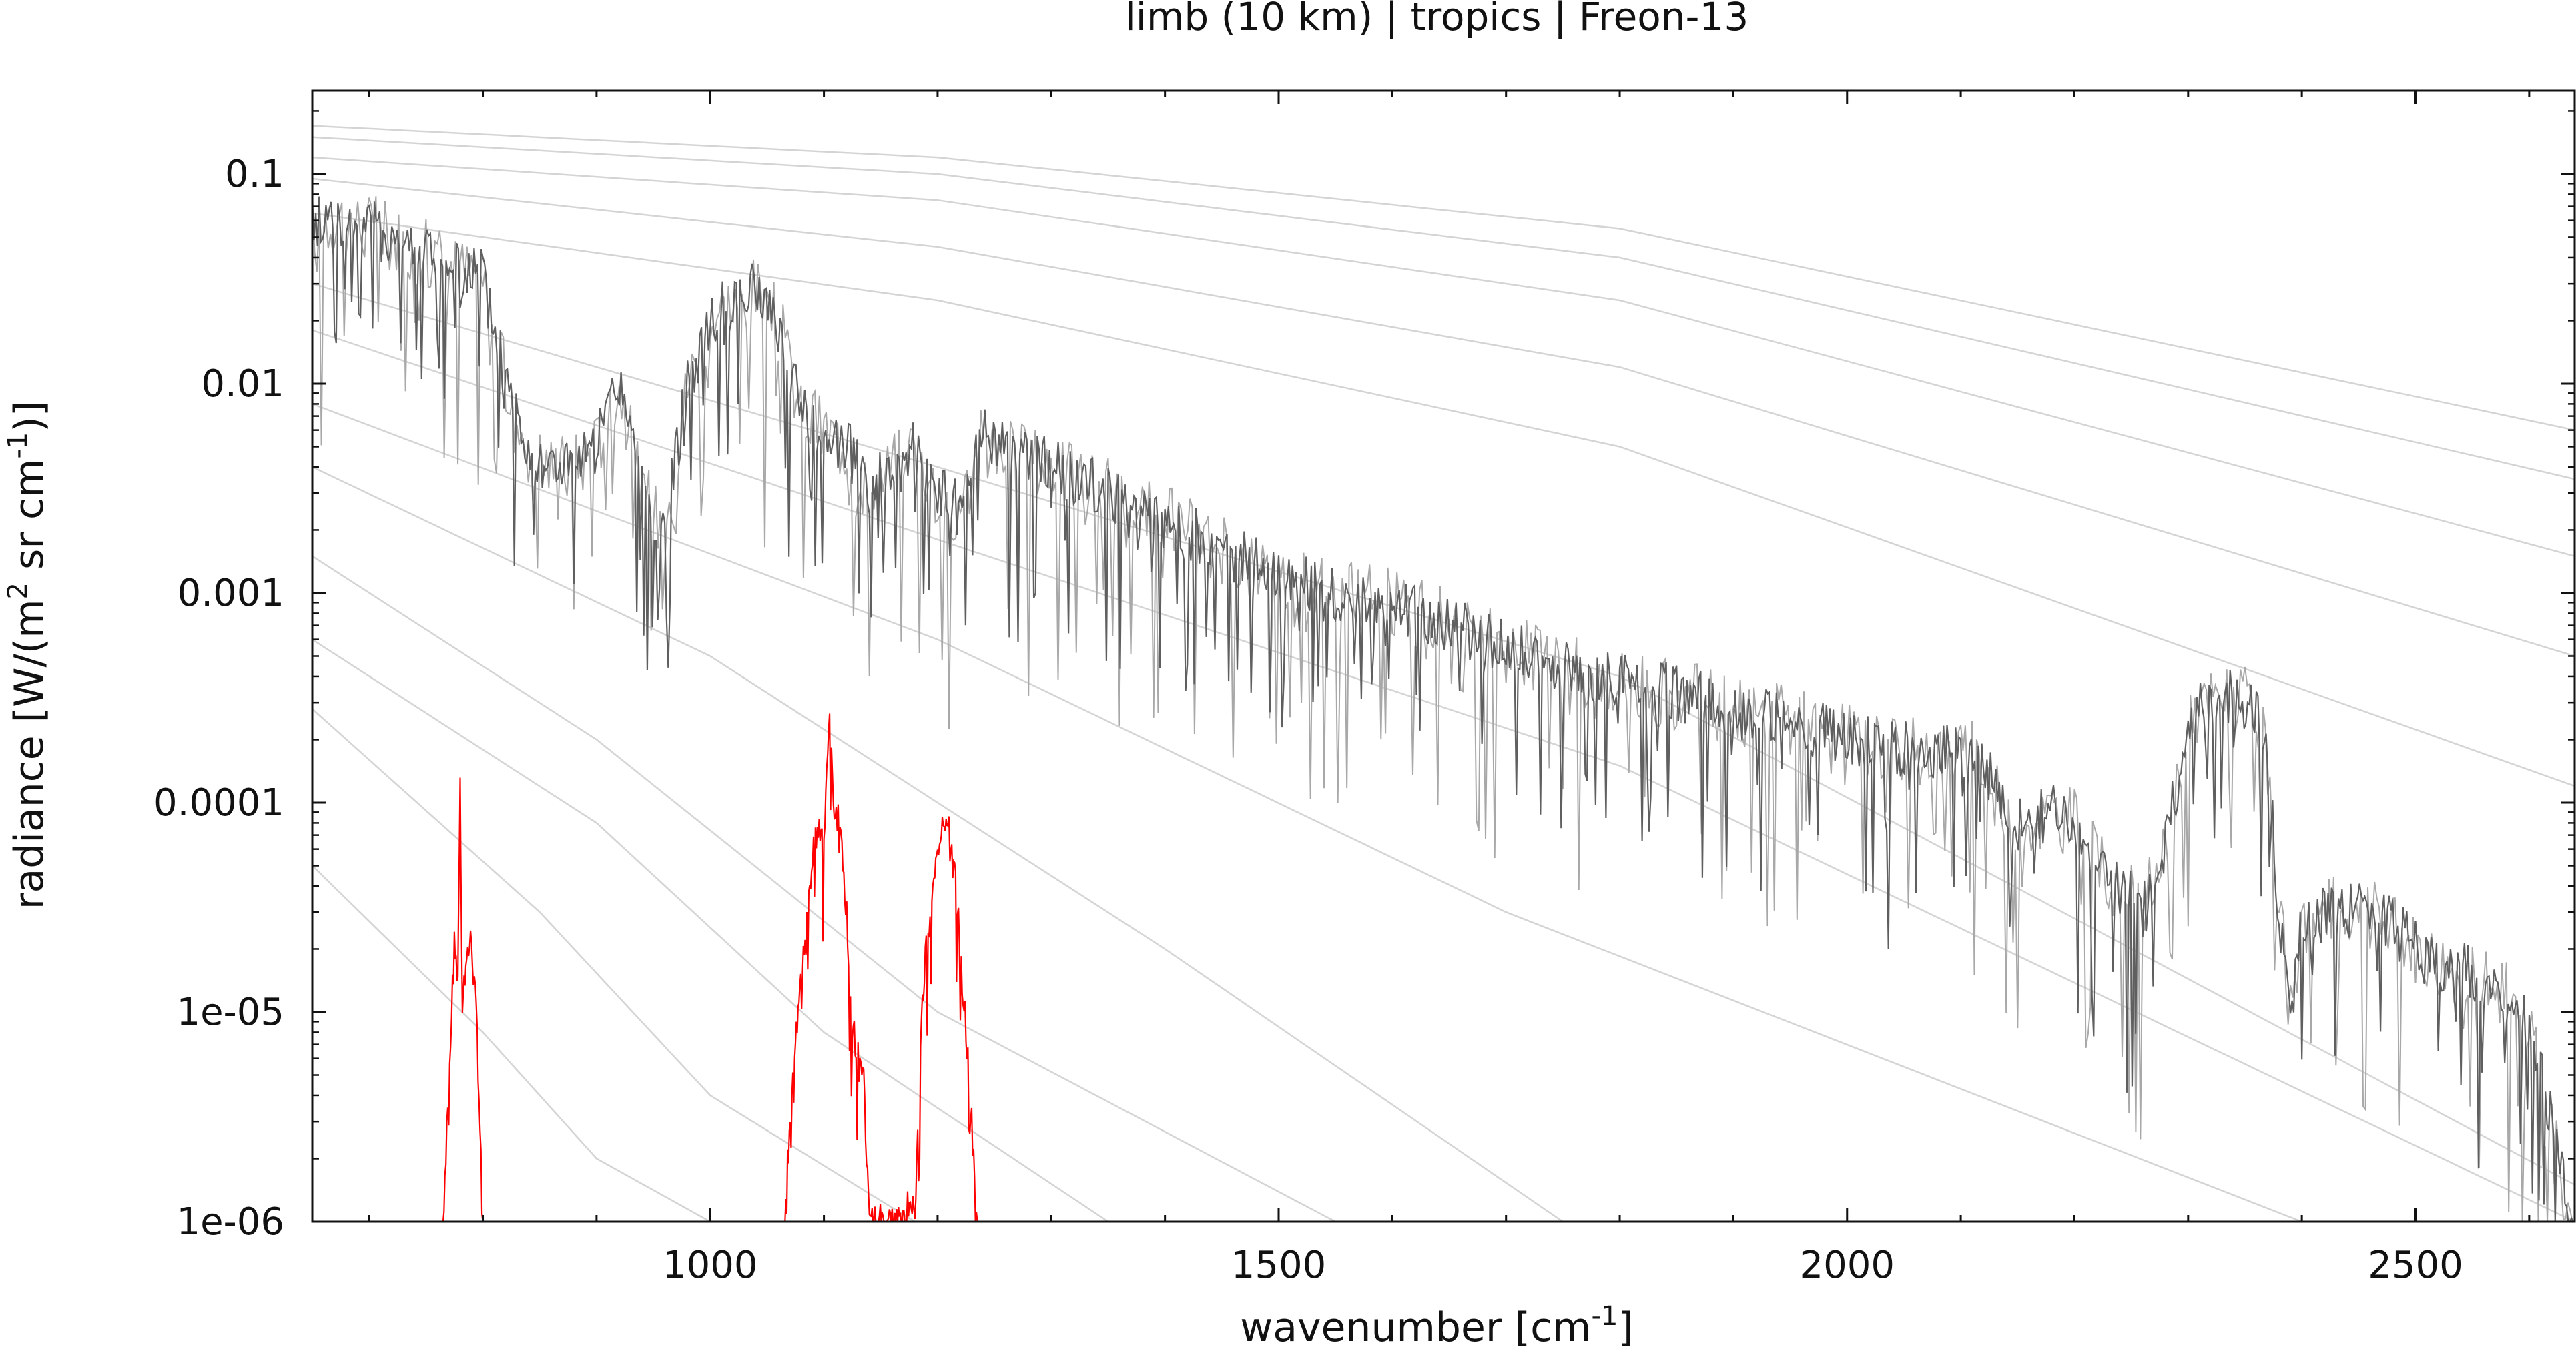  What do you see at coordinates (30, 416) in the screenshot?
I see `y-axis-title-part3: )]` at bounding box center [30, 416].